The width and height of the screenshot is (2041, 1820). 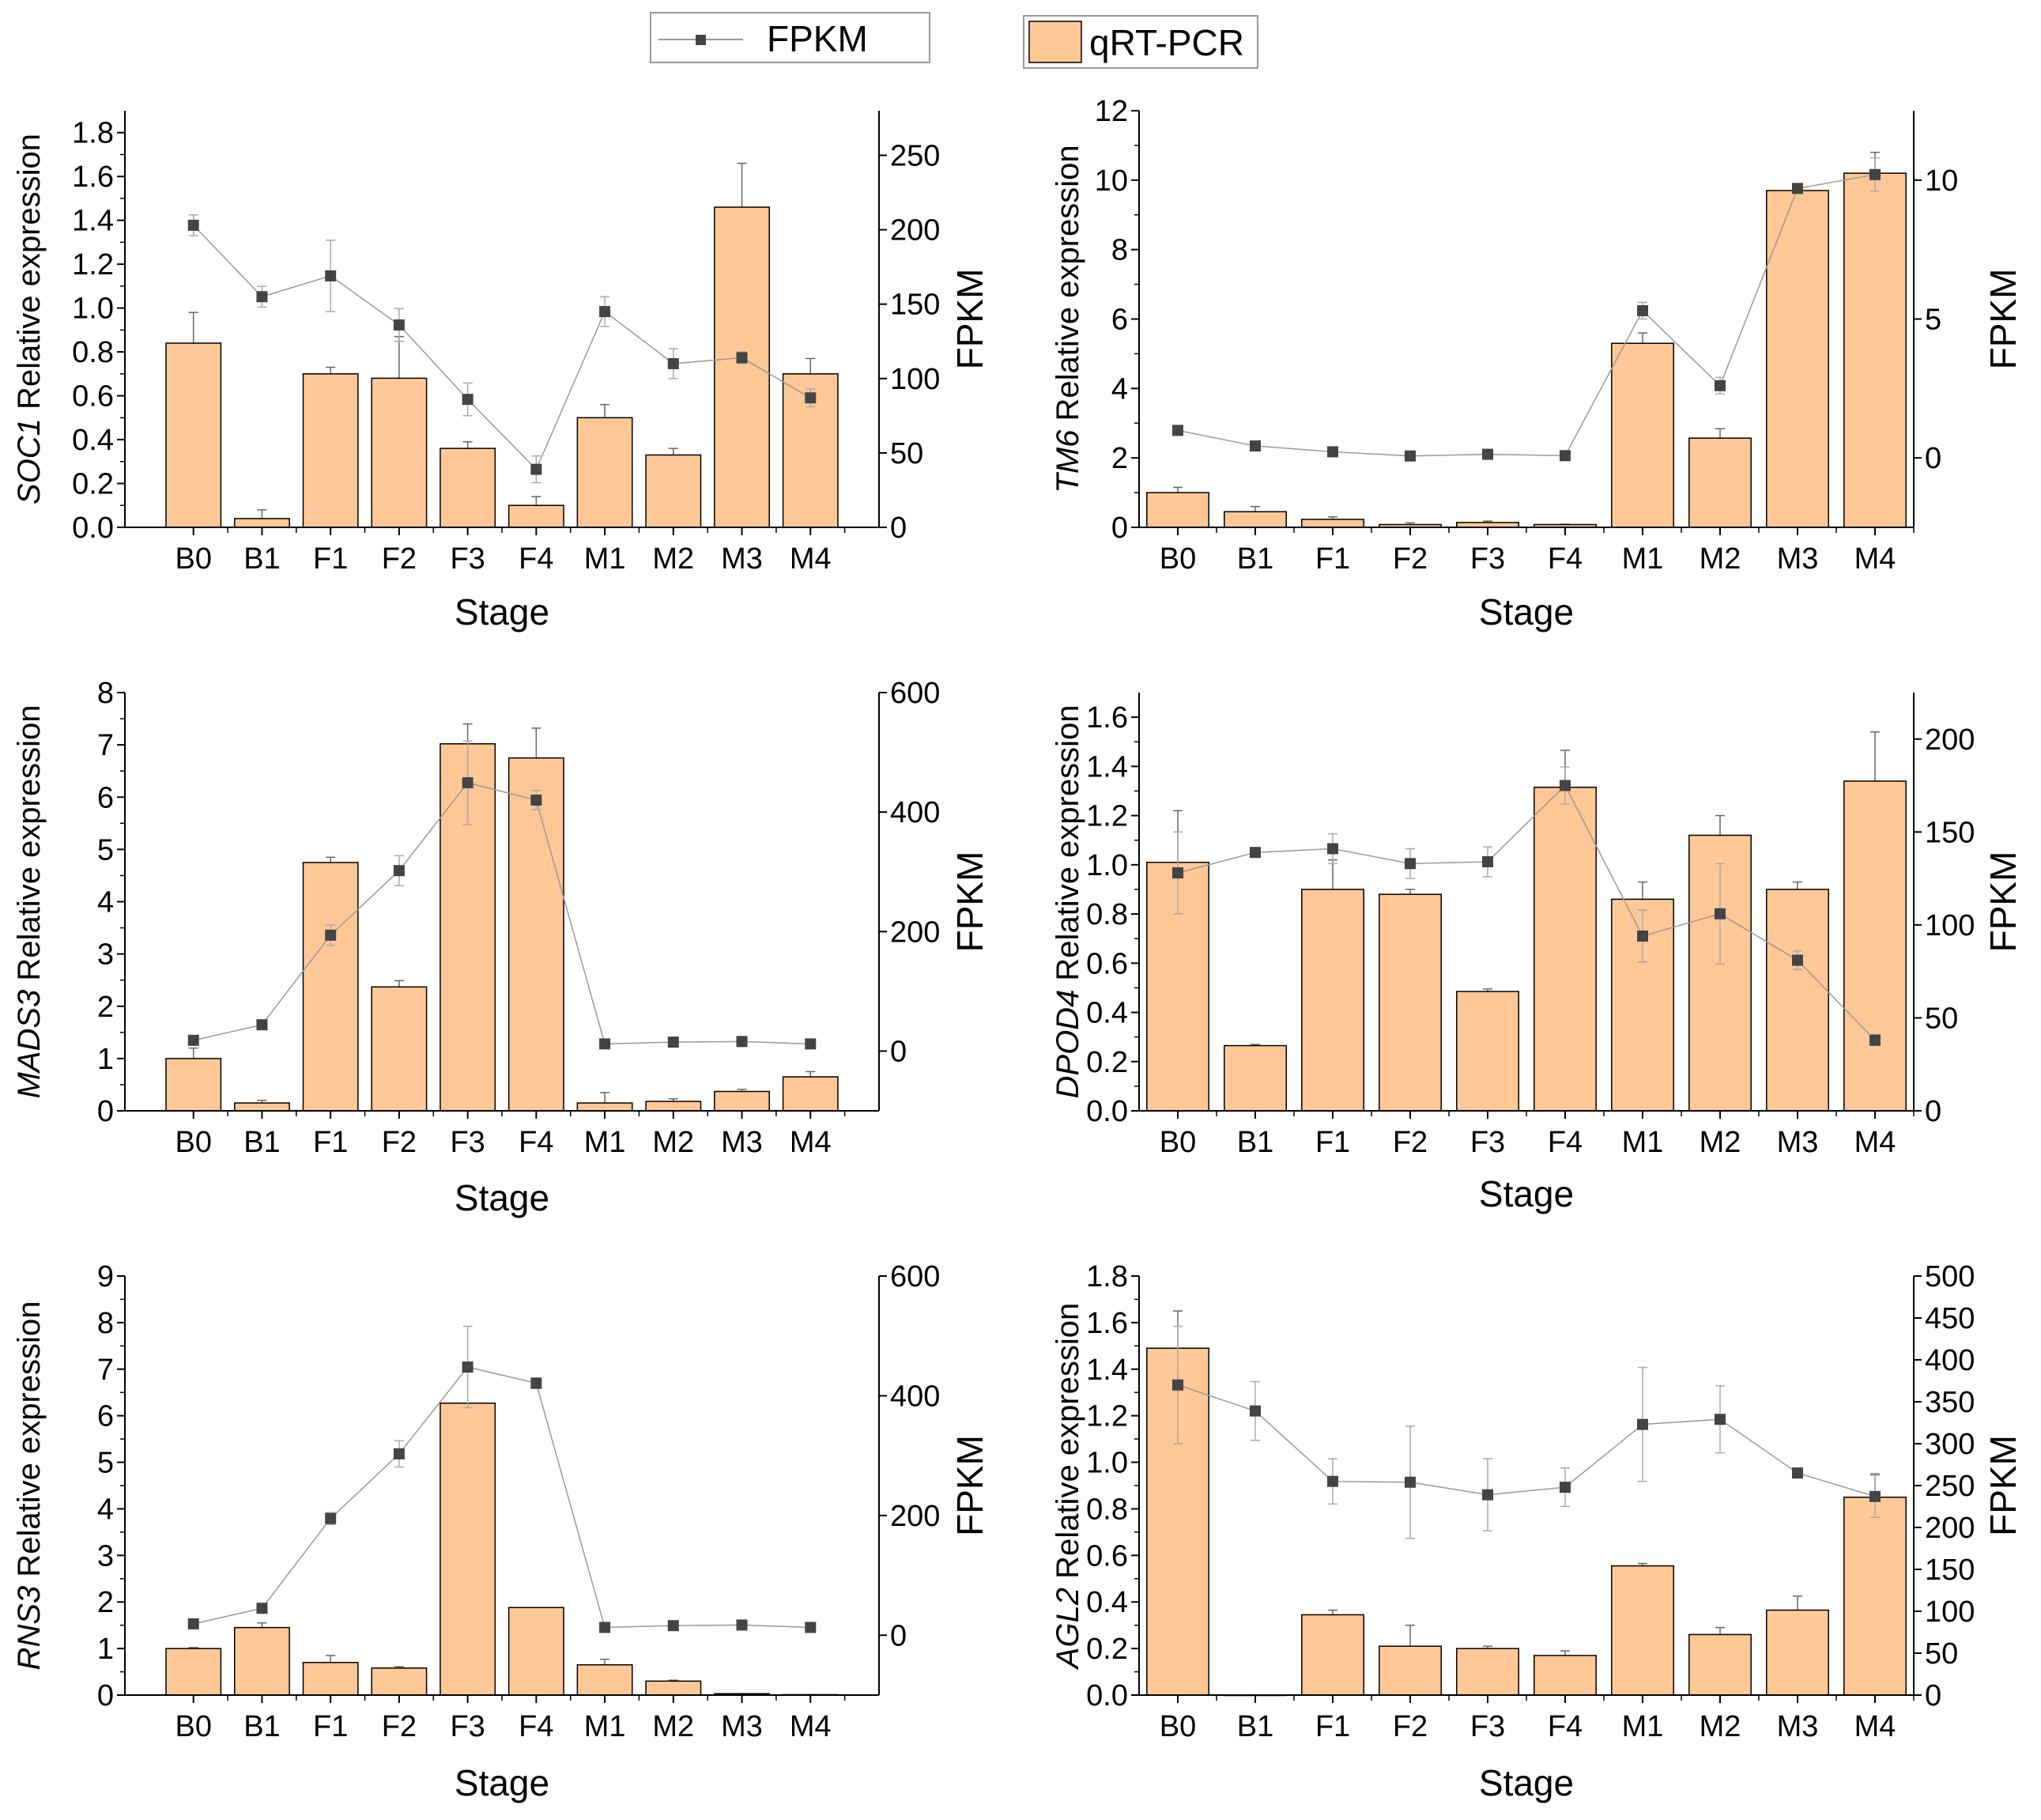 What do you see at coordinates (790, 37) in the screenshot?
I see `legend-fpkm: FPKM` at bounding box center [790, 37].